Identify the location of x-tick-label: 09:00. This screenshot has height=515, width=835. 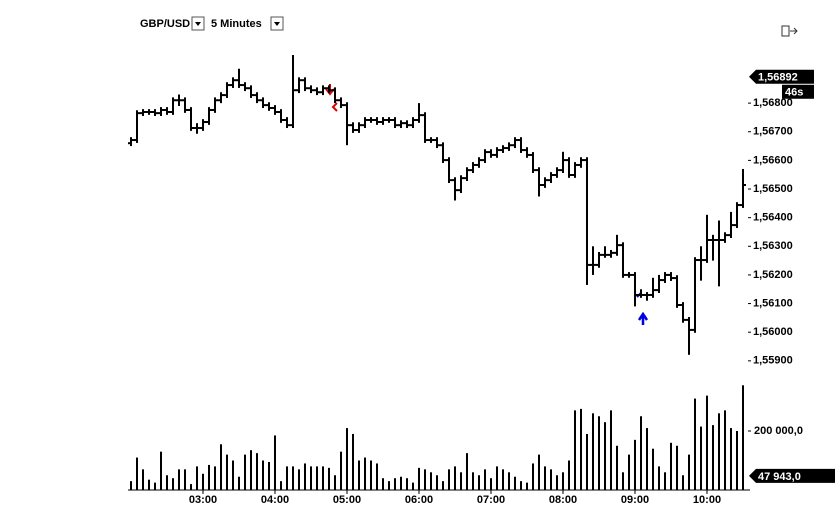
(635, 500).